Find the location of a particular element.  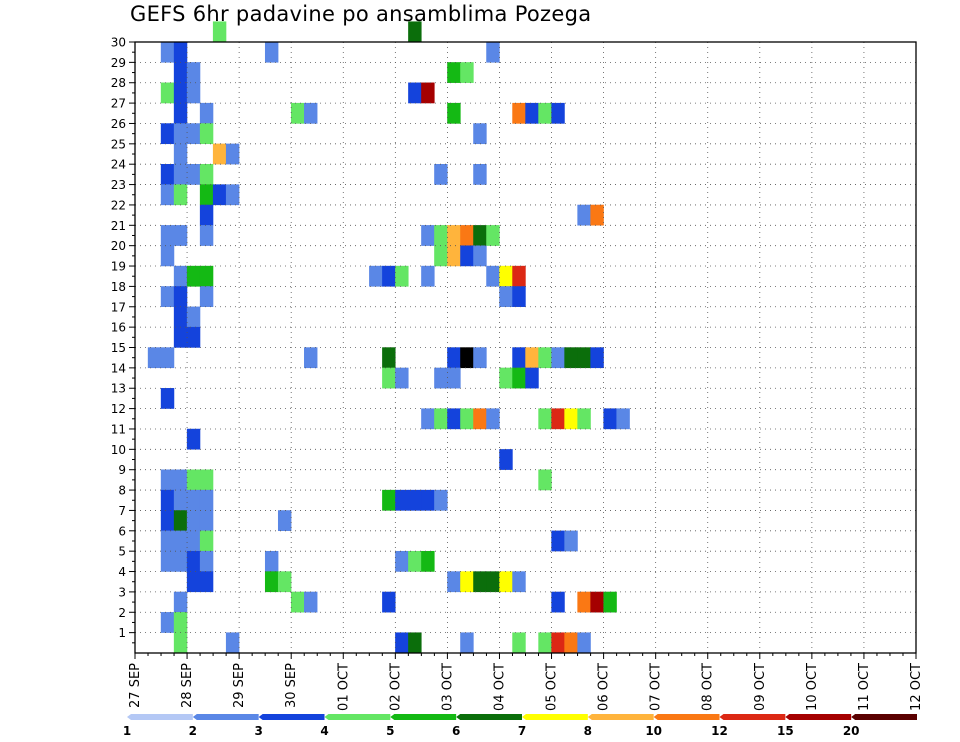

y-tick-label: 1 is located at coordinates (122, 633).